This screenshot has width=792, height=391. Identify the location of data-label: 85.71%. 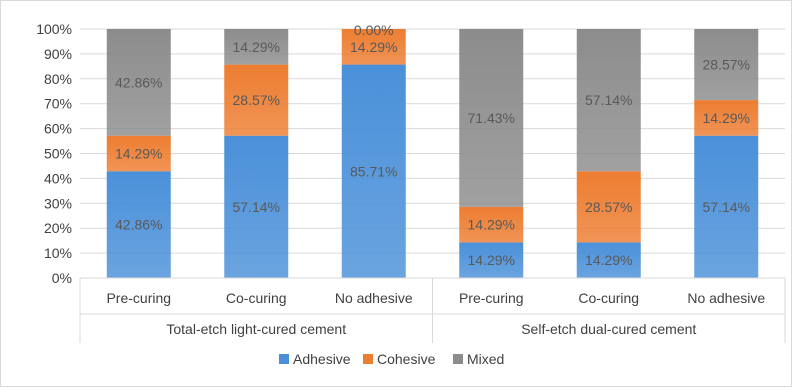
(373, 171).